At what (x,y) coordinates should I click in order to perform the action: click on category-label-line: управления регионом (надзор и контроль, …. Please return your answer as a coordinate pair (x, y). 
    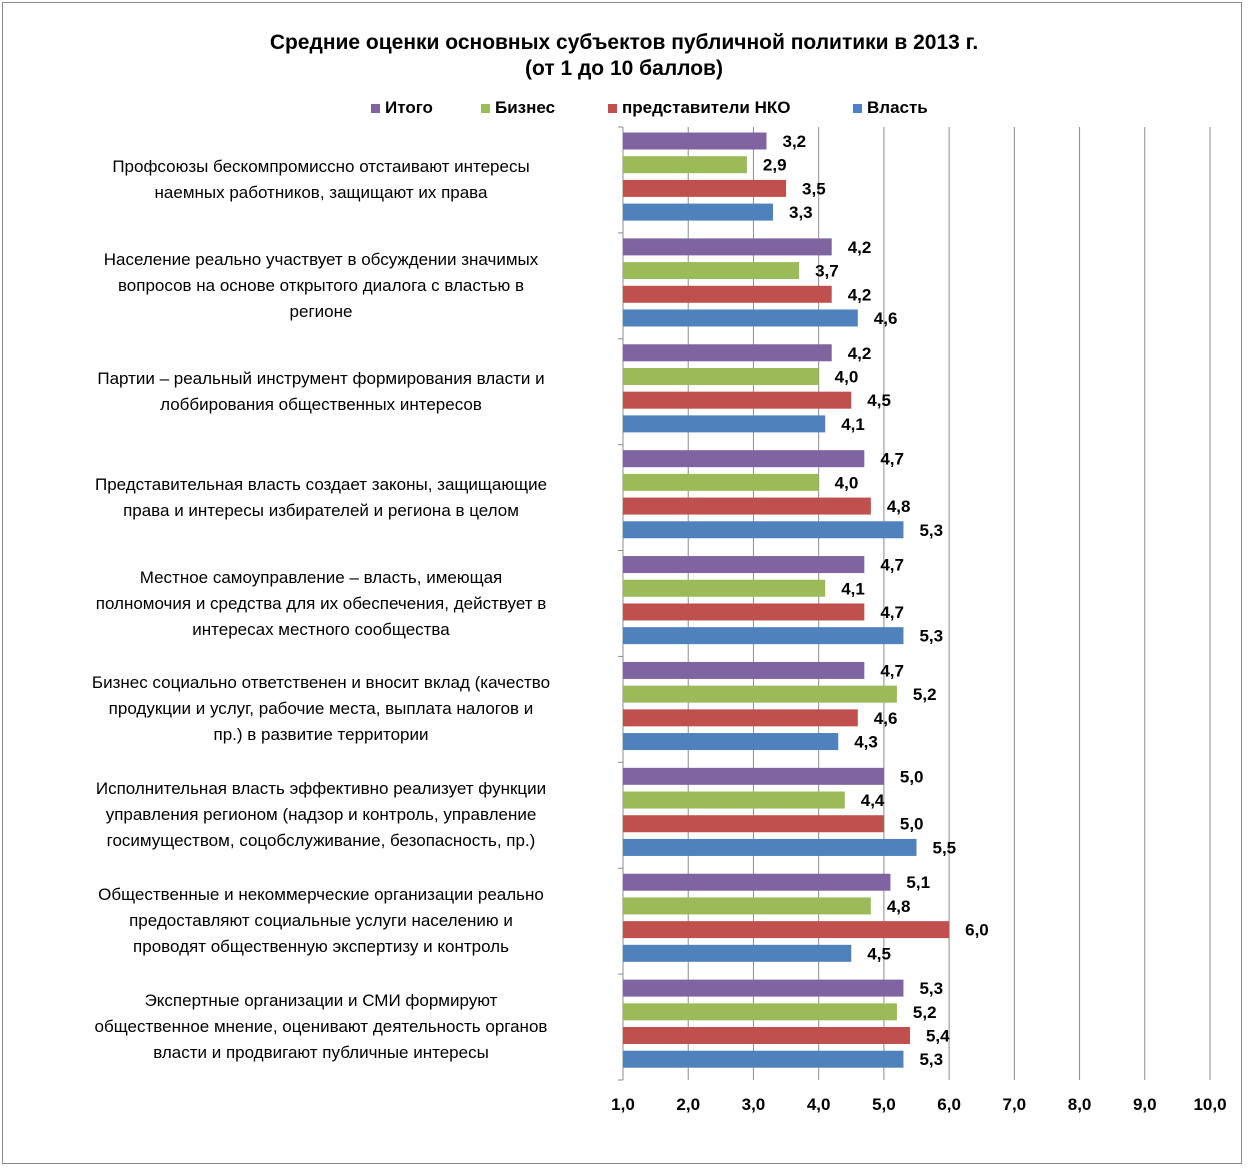
    Looking at the image, I should click on (321, 815).